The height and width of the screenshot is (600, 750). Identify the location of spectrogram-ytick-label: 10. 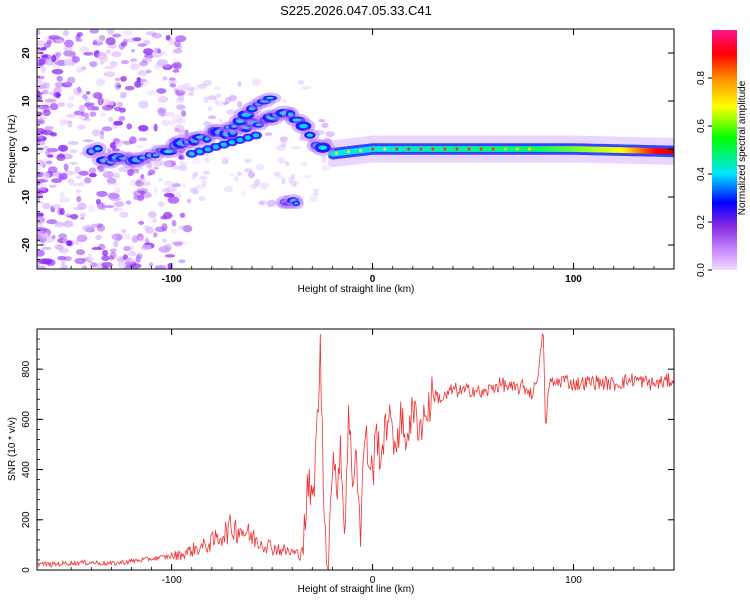
(26, 101).